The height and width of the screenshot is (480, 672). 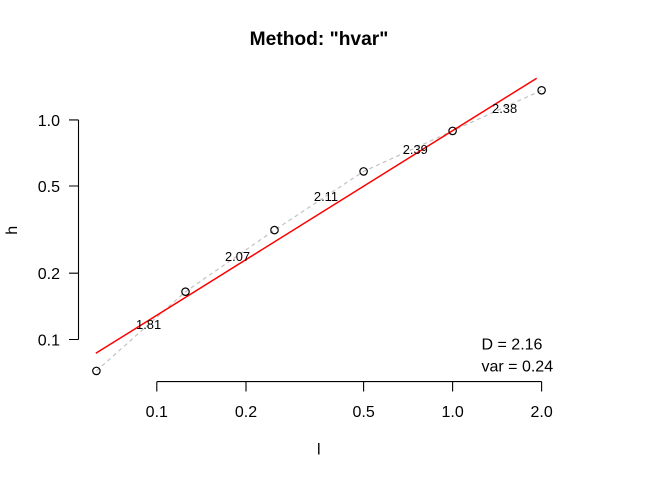 I want to click on svg-text: 2.38, so click(x=504, y=108).